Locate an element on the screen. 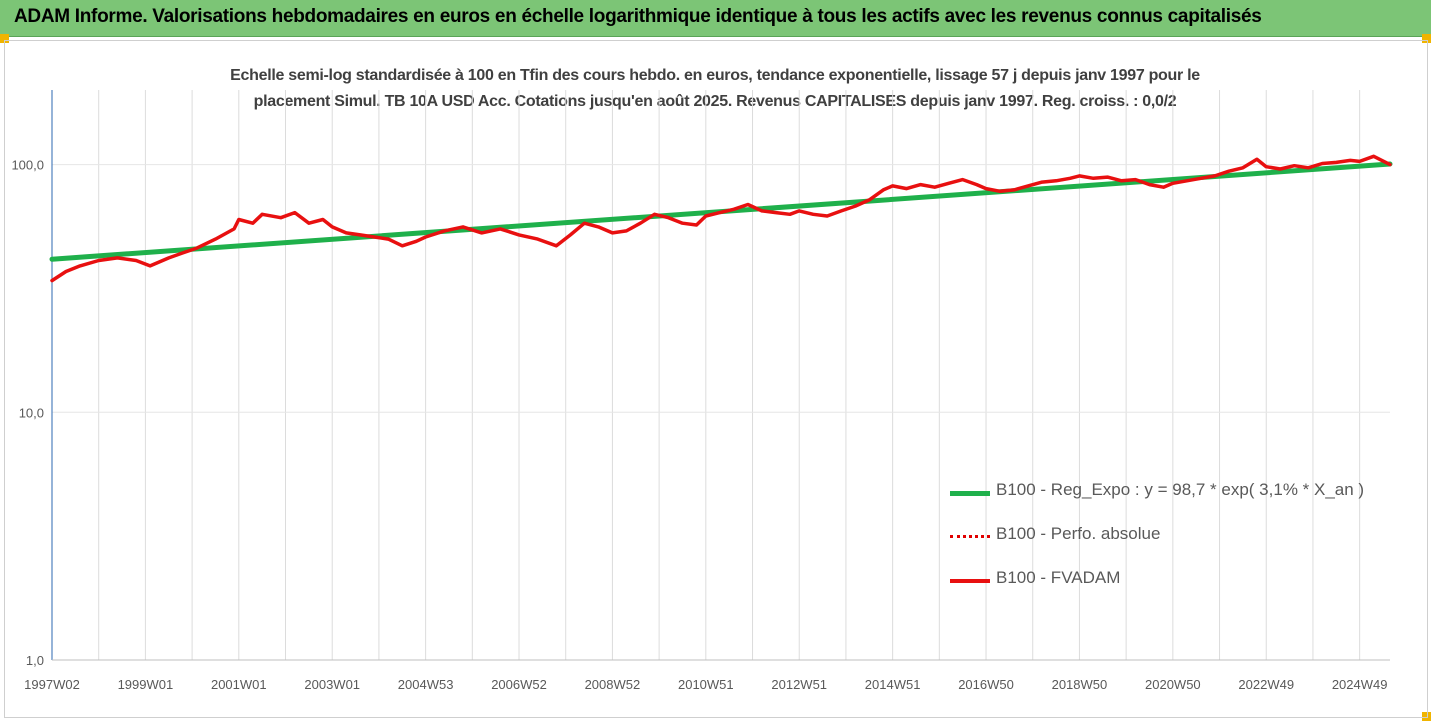 Image resolution: width=1431 pixels, height=721 pixels. x-tick-label: 2008W52 is located at coordinates (613, 684).